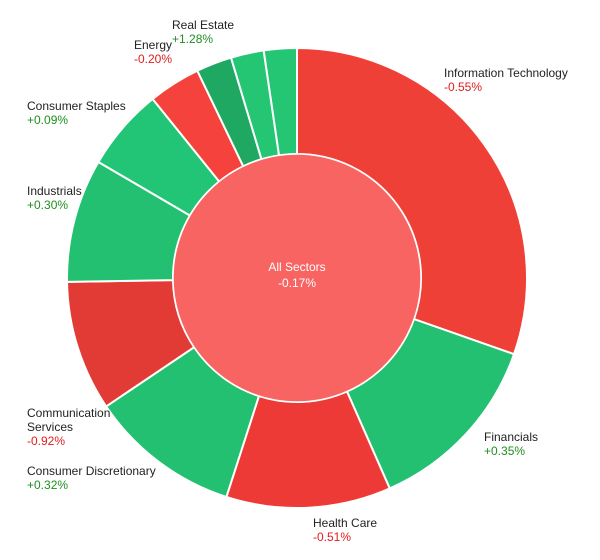 The height and width of the screenshot is (560, 600). I want to click on label-consumer-discretionary: Consumer Discretionary, so click(91, 471).